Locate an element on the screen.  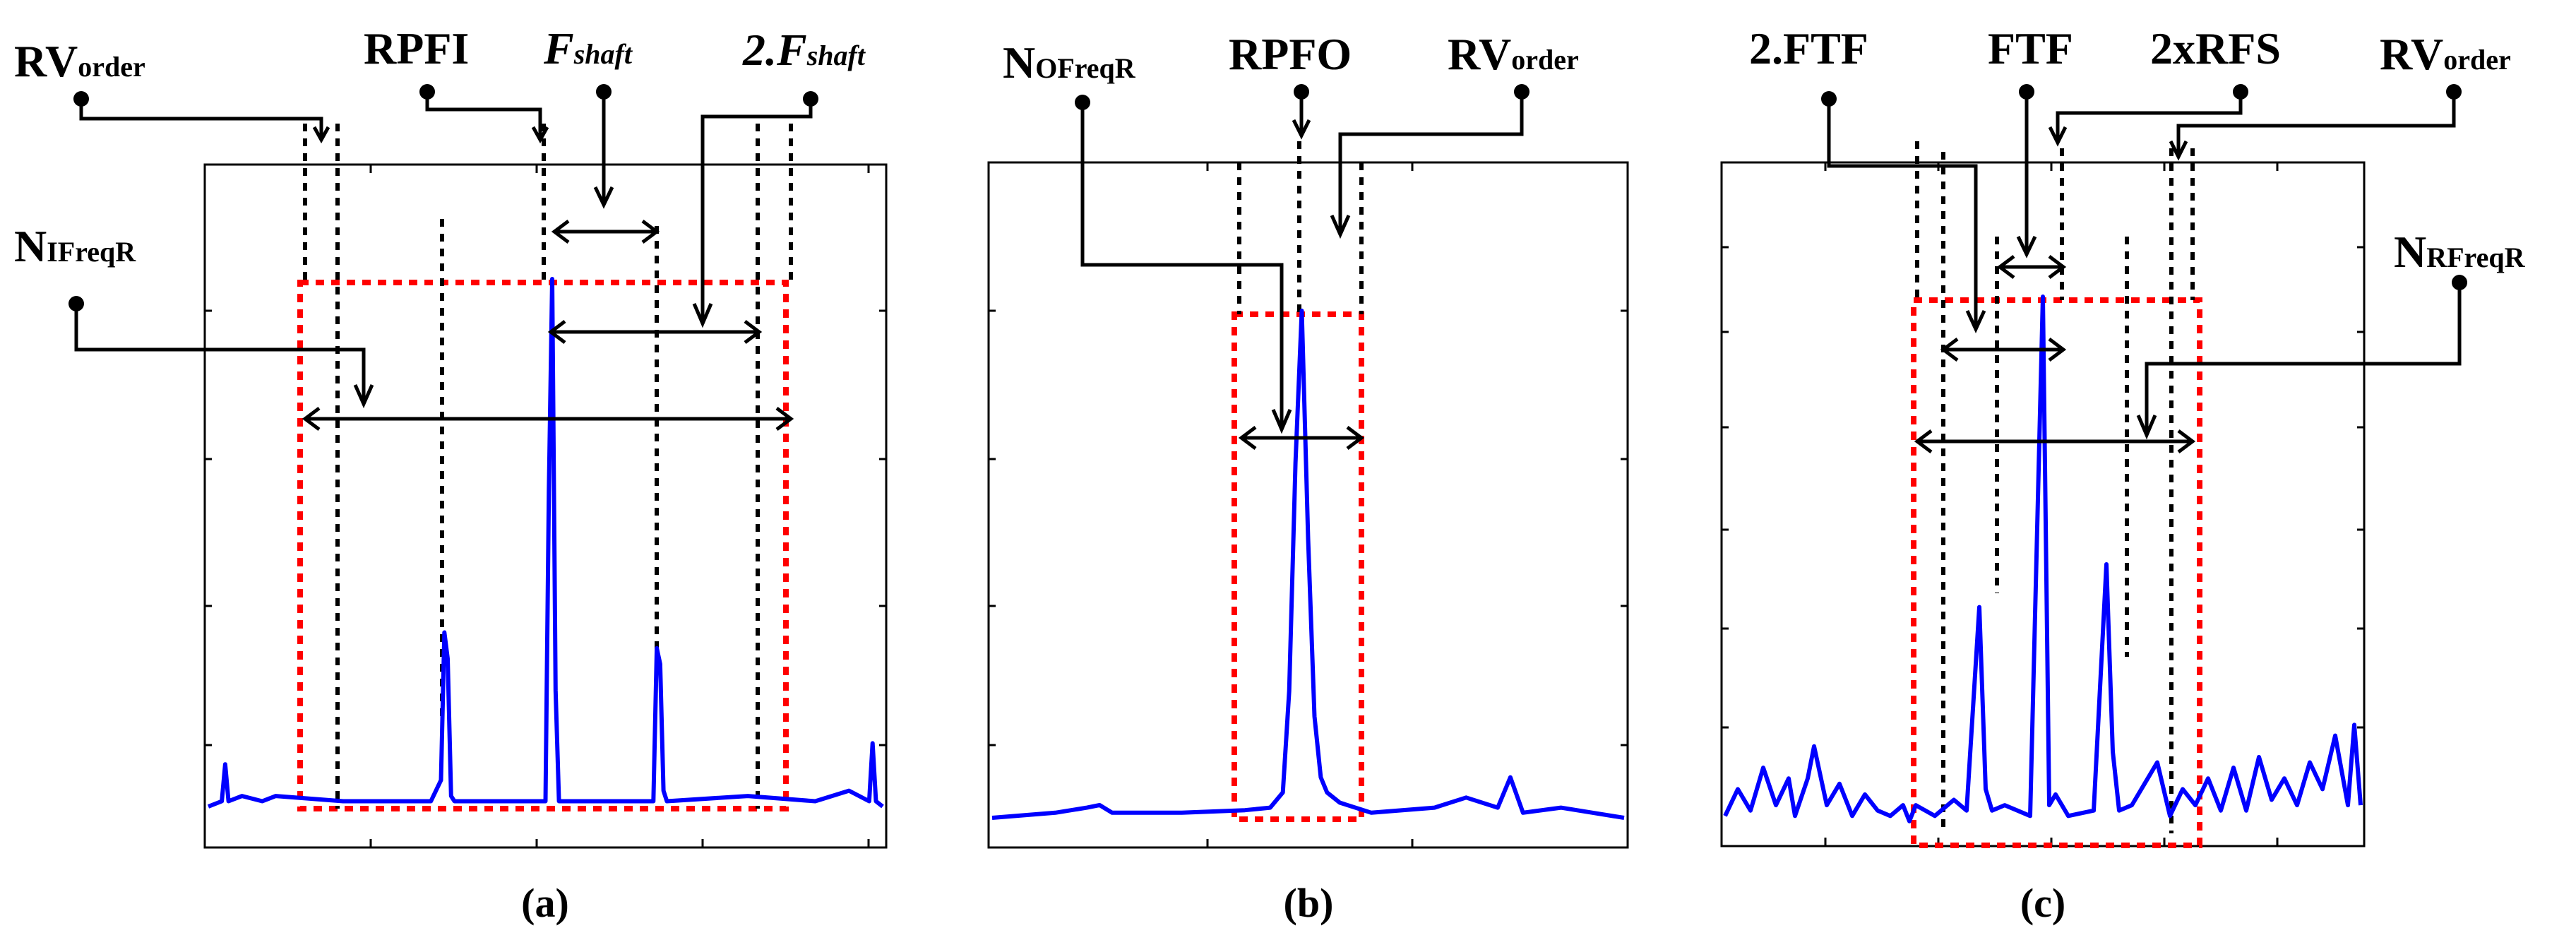
rv-order-label-a: RVorder is located at coordinates (79, 61).